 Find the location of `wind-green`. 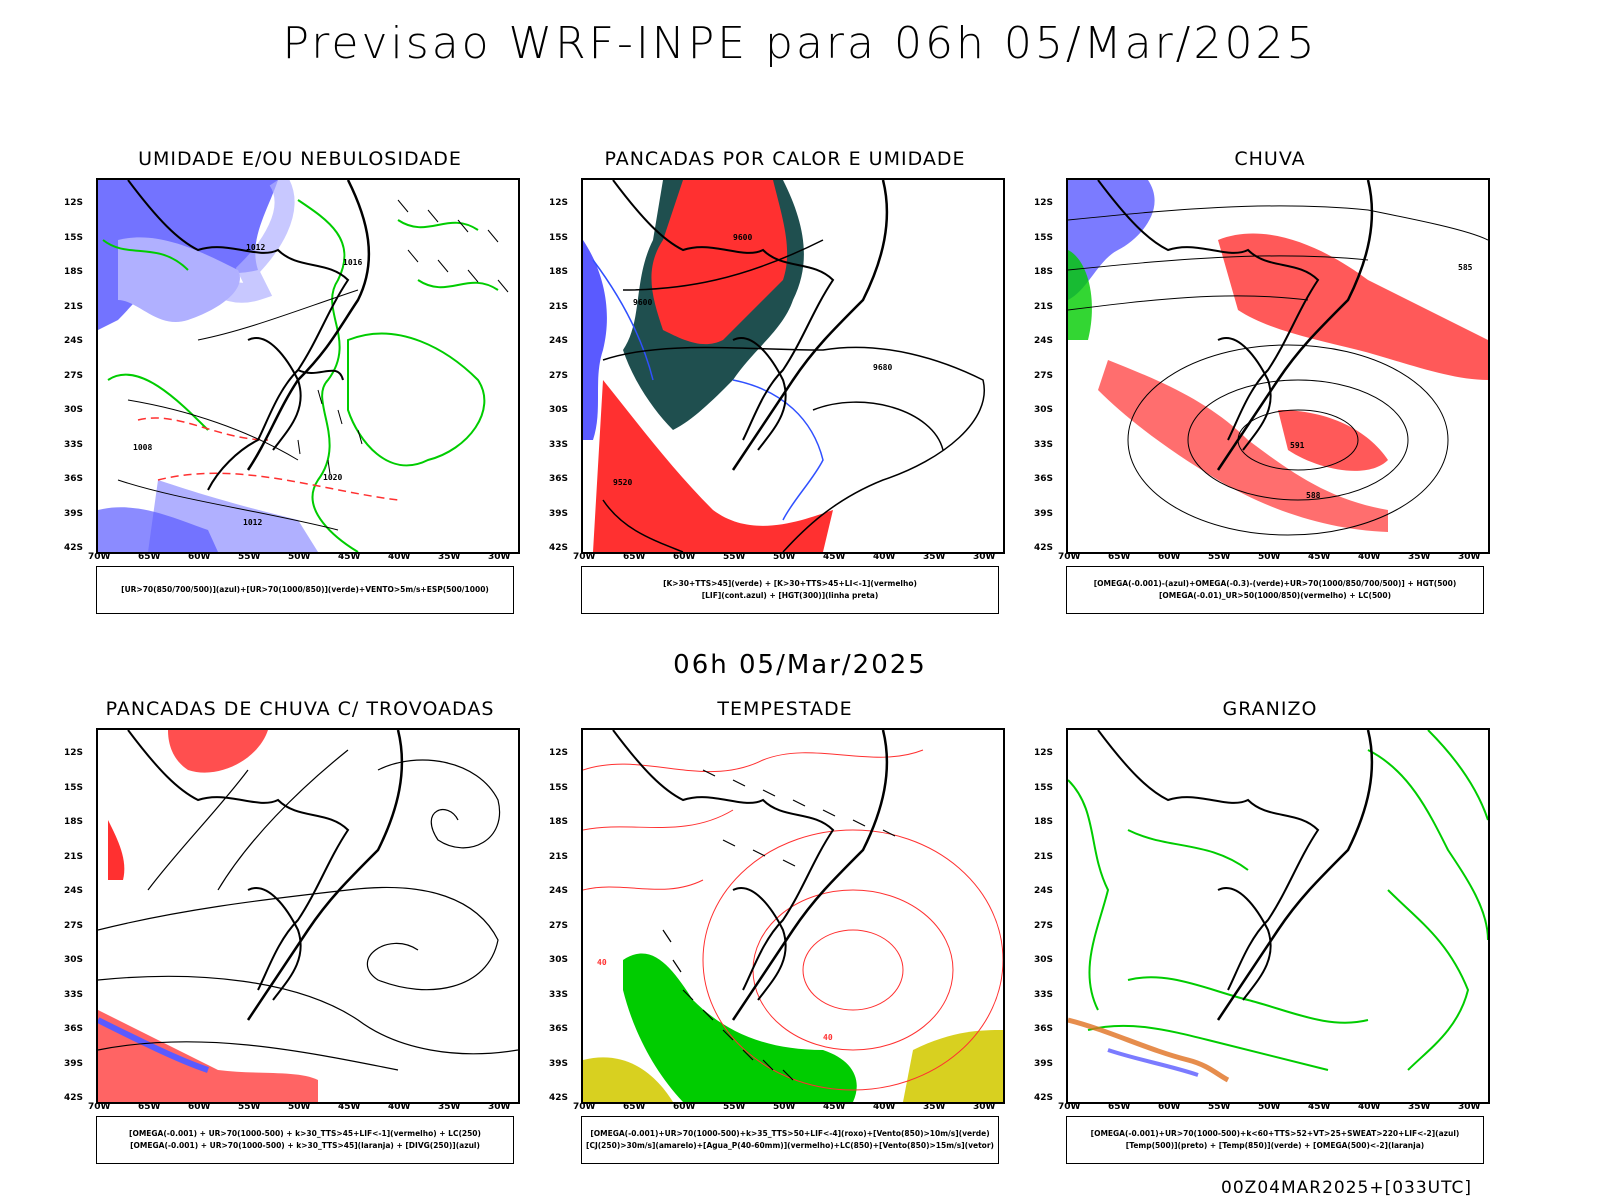

wind-green is located at coordinates (740, 1027).